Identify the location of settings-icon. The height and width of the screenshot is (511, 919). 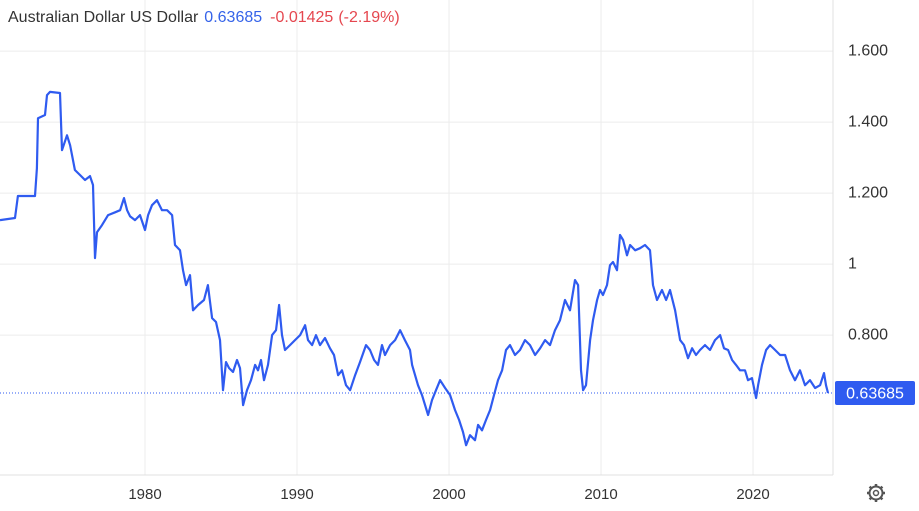
(876, 493).